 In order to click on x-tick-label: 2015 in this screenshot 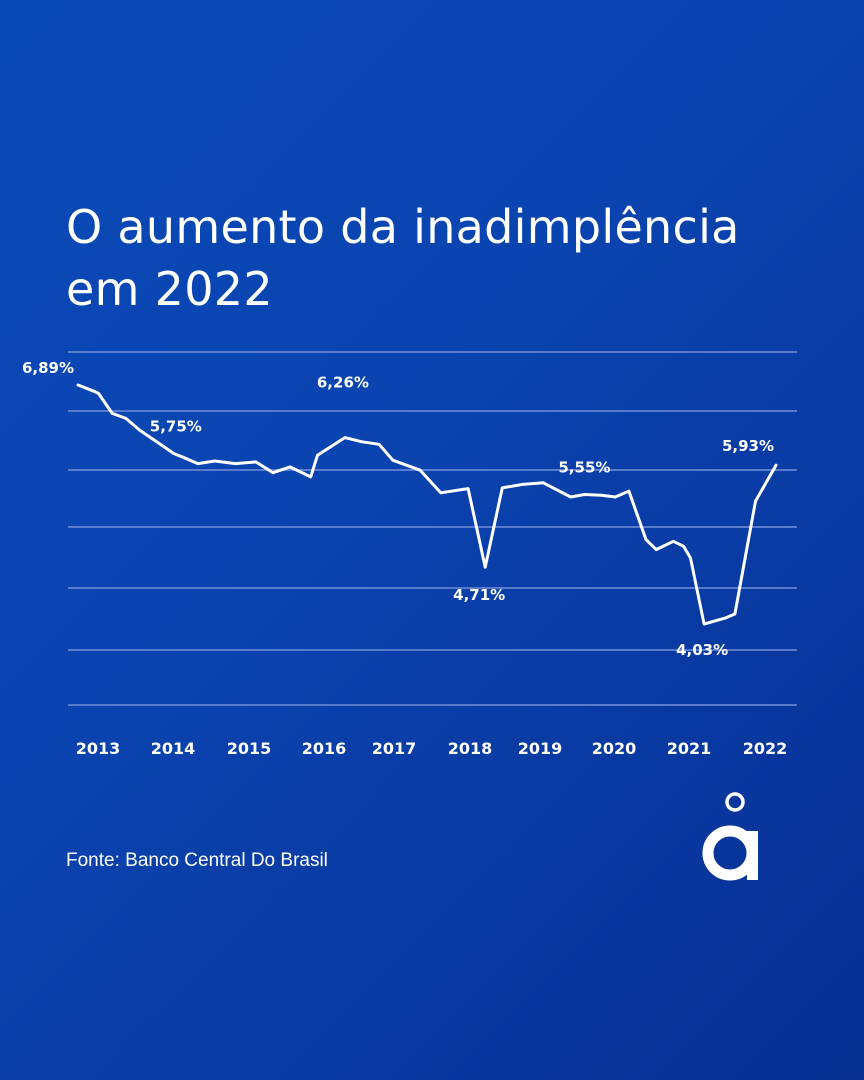, I will do `click(249, 748)`.